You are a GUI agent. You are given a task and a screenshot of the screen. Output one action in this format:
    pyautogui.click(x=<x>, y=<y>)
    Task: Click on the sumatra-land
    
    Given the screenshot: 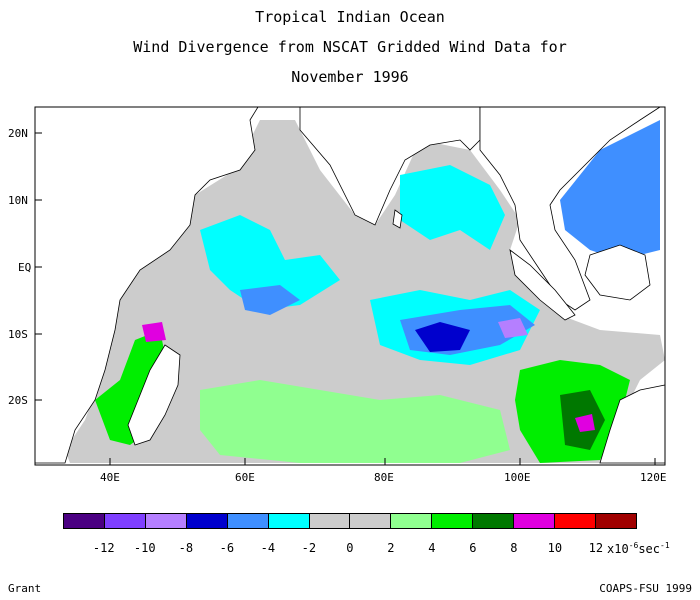 What is the action you would take?
    pyautogui.click(x=542, y=285)
    